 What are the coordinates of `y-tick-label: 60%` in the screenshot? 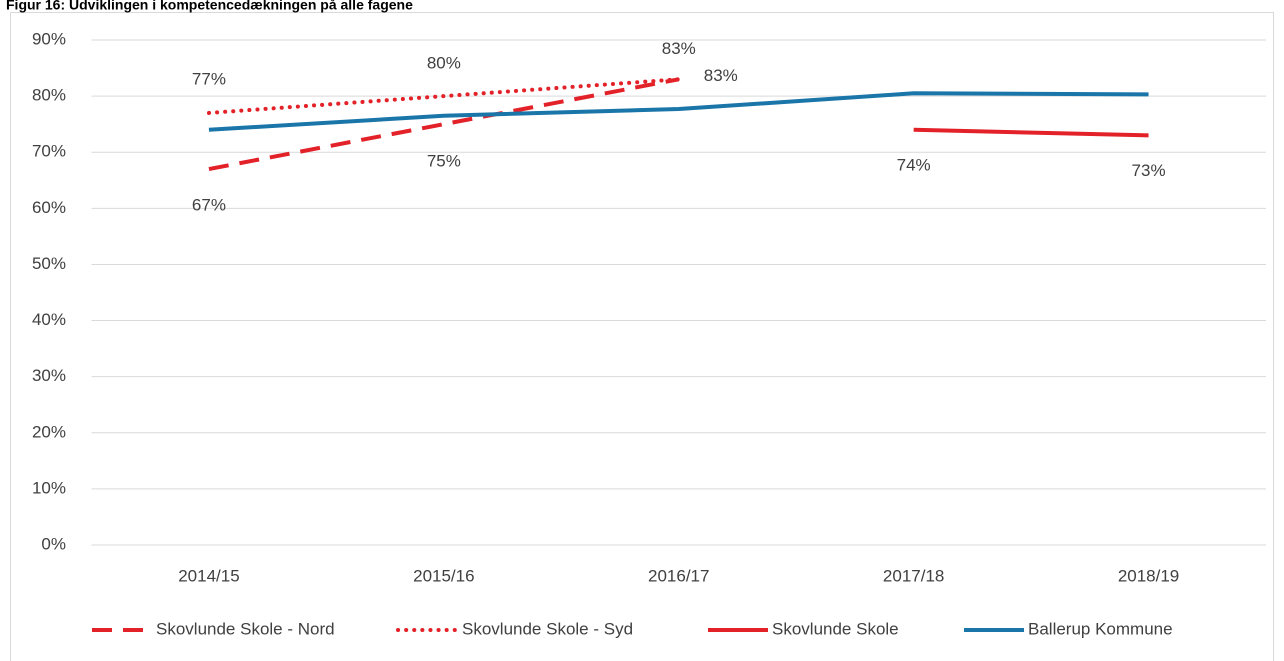 It's located at (49, 207).